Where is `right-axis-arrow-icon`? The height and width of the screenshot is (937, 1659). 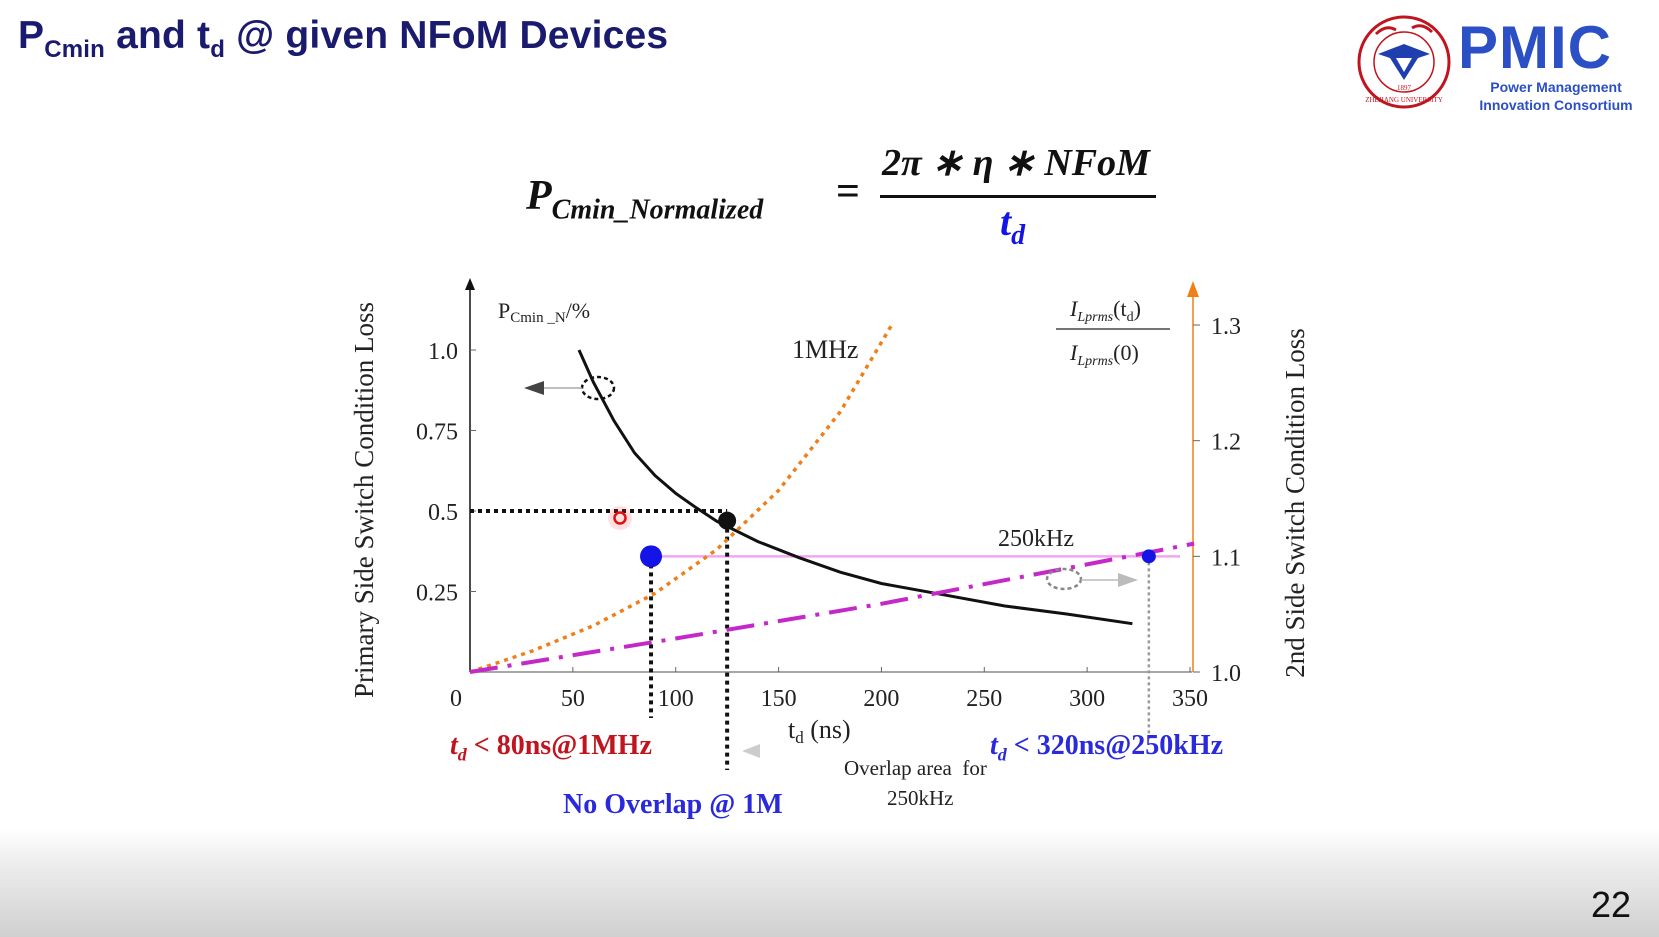 right-axis-arrow-icon is located at coordinates (1193, 289).